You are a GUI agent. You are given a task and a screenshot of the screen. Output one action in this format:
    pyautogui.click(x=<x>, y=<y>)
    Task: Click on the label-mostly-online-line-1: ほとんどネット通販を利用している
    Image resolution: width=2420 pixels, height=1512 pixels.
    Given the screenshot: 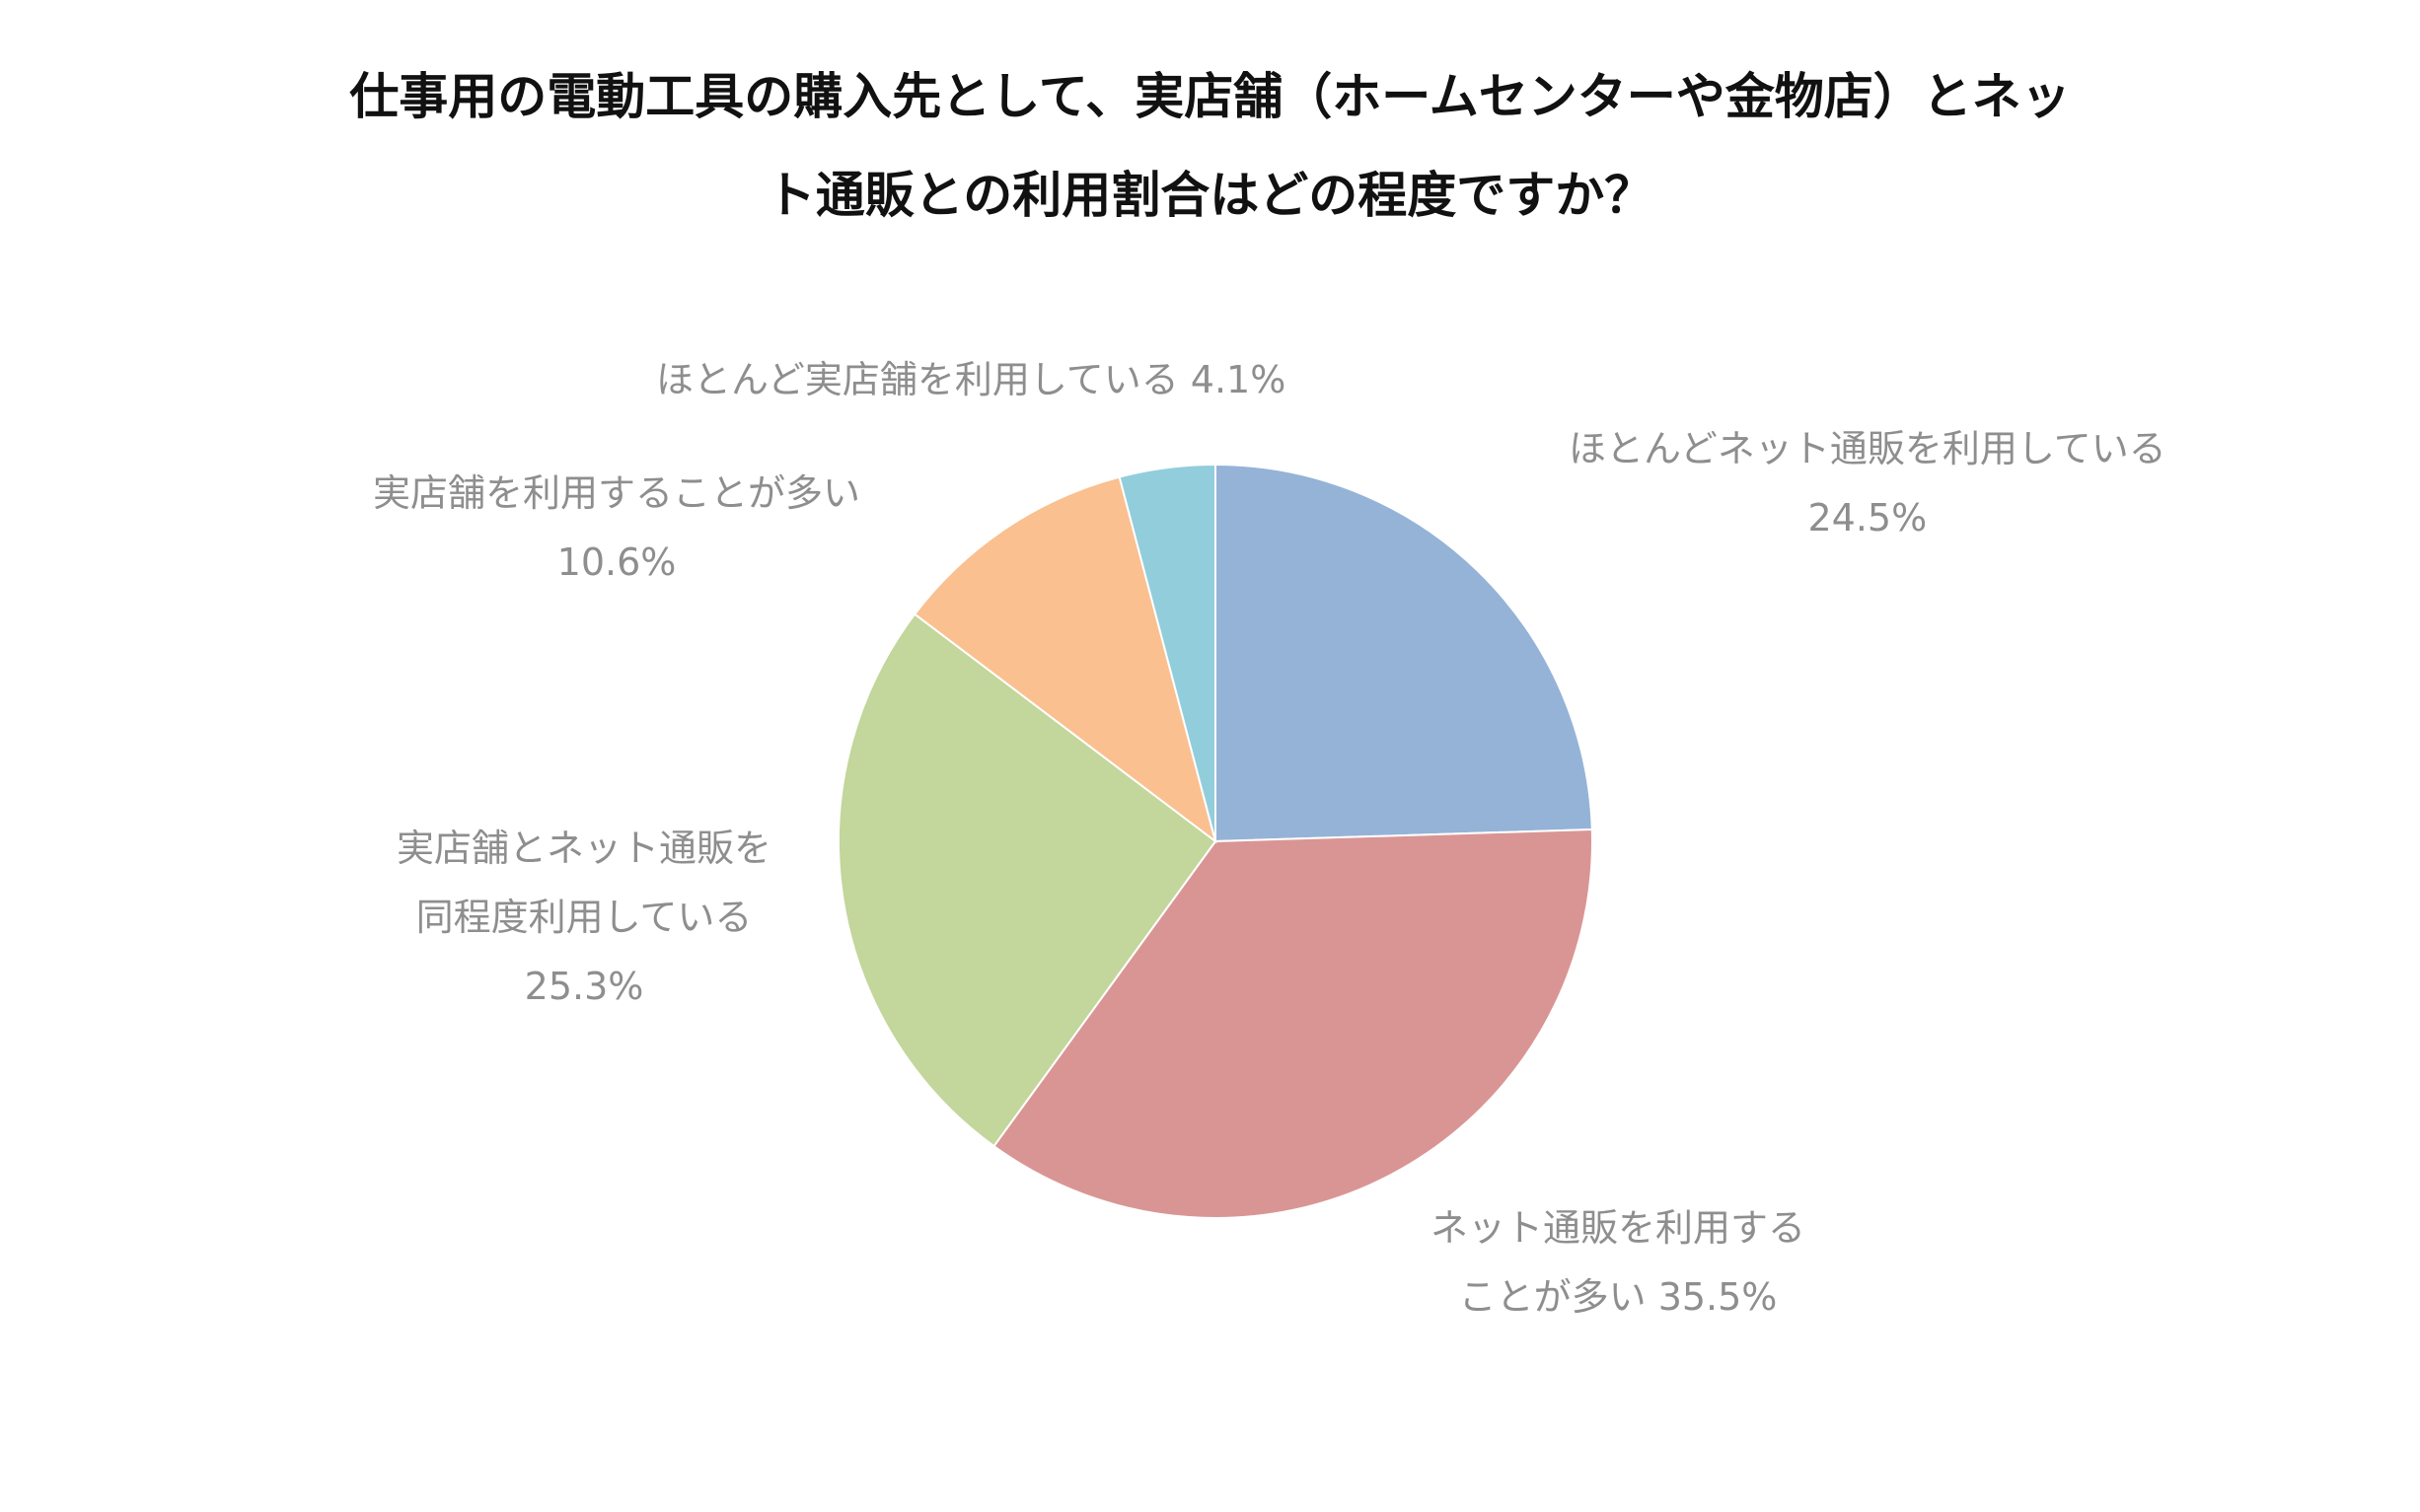 What is the action you would take?
    pyautogui.click(x=1867, y=448)
    